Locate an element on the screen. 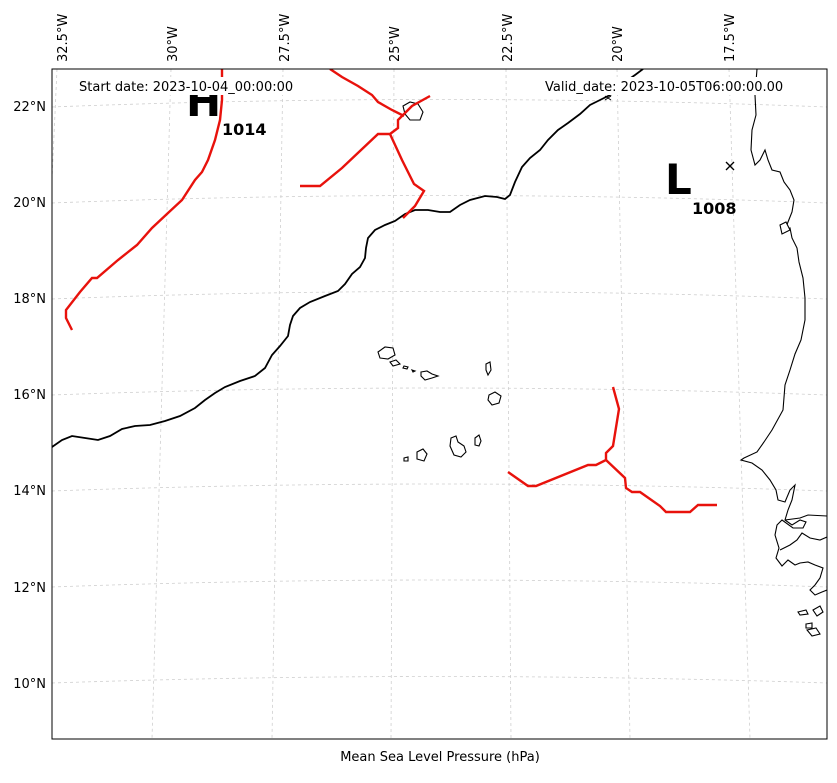 The height and width of the screenshot is (783, 837). x-axis-label: Mean Sea Level Pressure (hPa) is located at coordinates (440, 757).